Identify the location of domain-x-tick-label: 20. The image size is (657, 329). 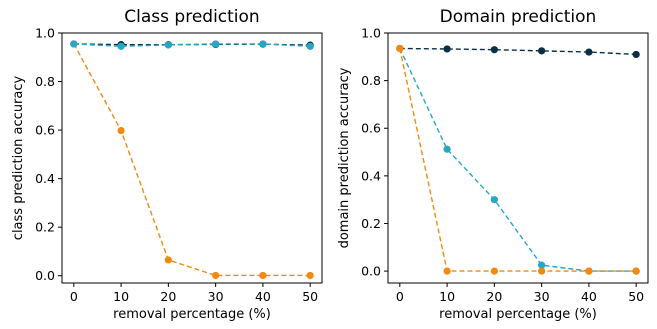
(494, 296).